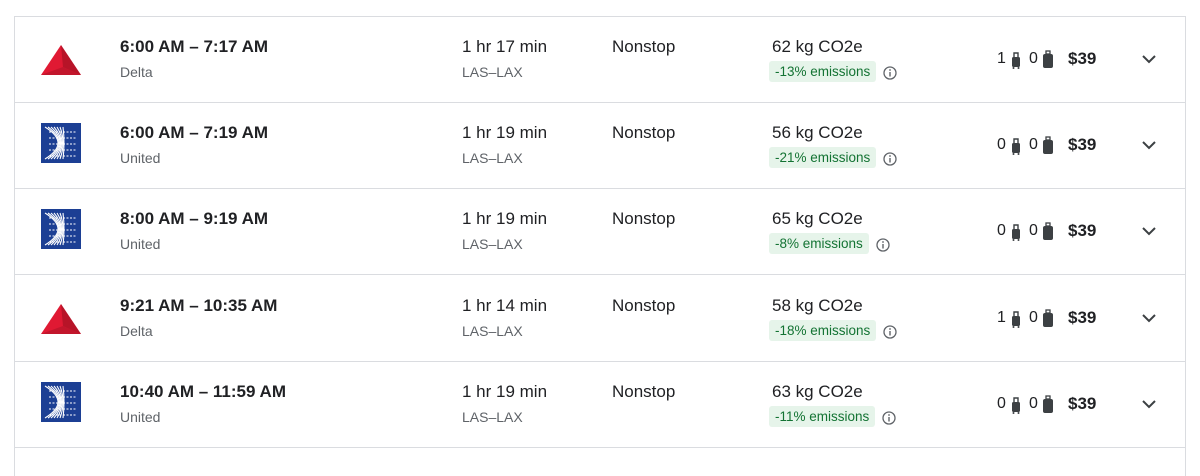  What do you see at coordinates (203, 391) in the screenshot?
I see `flight-times: 10:40 AM – 11:59 AM` at bounding box center [203, 391].